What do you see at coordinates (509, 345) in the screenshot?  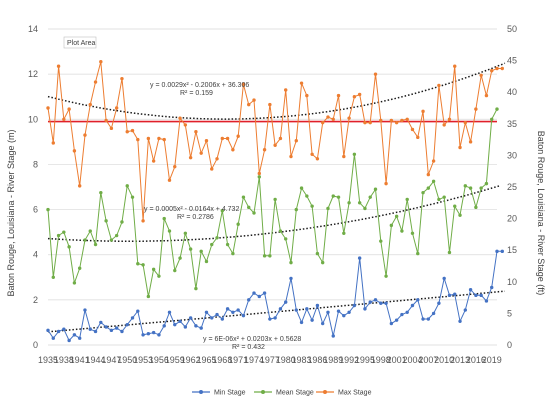 I see `y2-tick-label-0: 0` at bounding box center [509, 345].